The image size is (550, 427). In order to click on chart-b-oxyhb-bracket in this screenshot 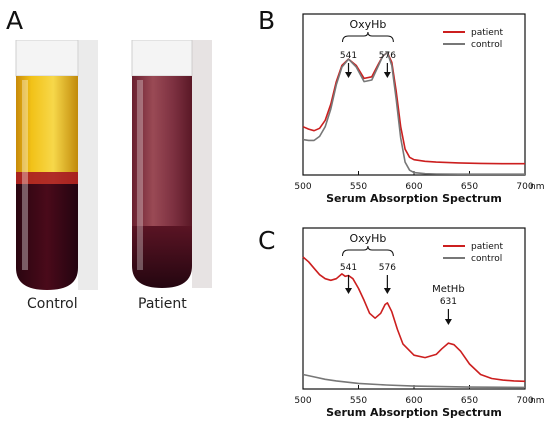, I will do `click(368, 37)`.